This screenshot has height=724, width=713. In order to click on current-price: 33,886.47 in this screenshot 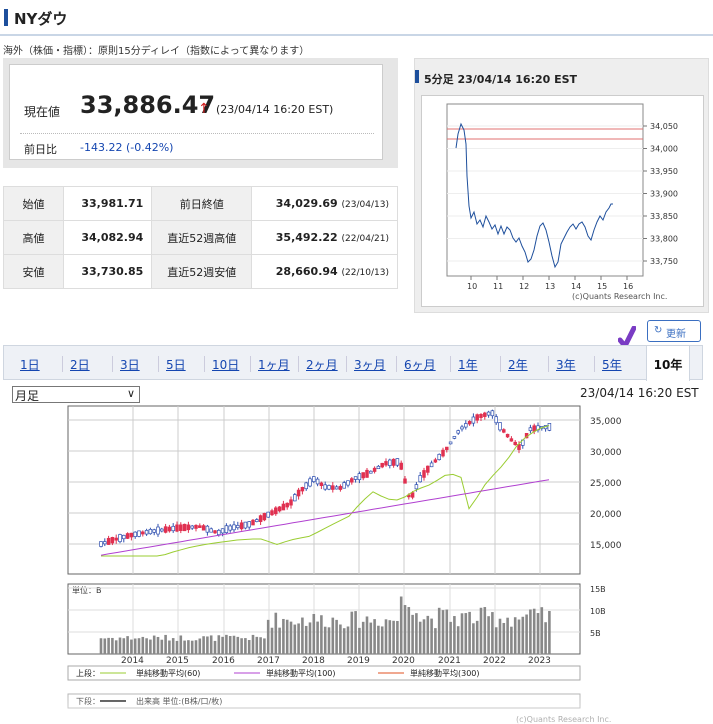, I will do `click(148, 105)`.